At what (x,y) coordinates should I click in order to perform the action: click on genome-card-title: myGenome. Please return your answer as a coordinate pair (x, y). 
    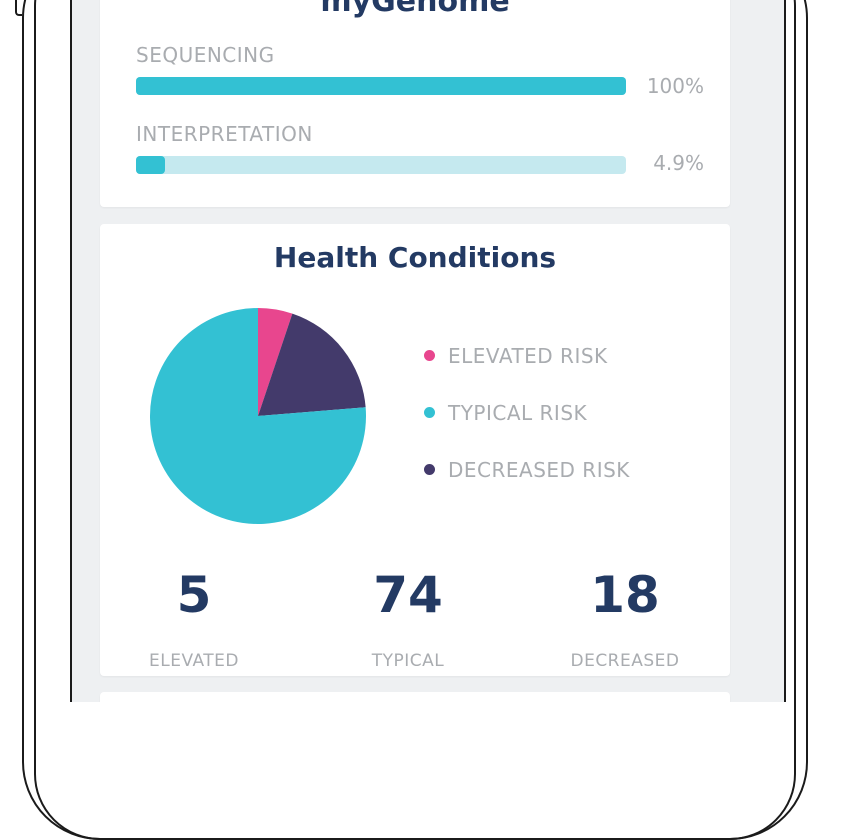
    Looking at the image, I should click on (415, 9).